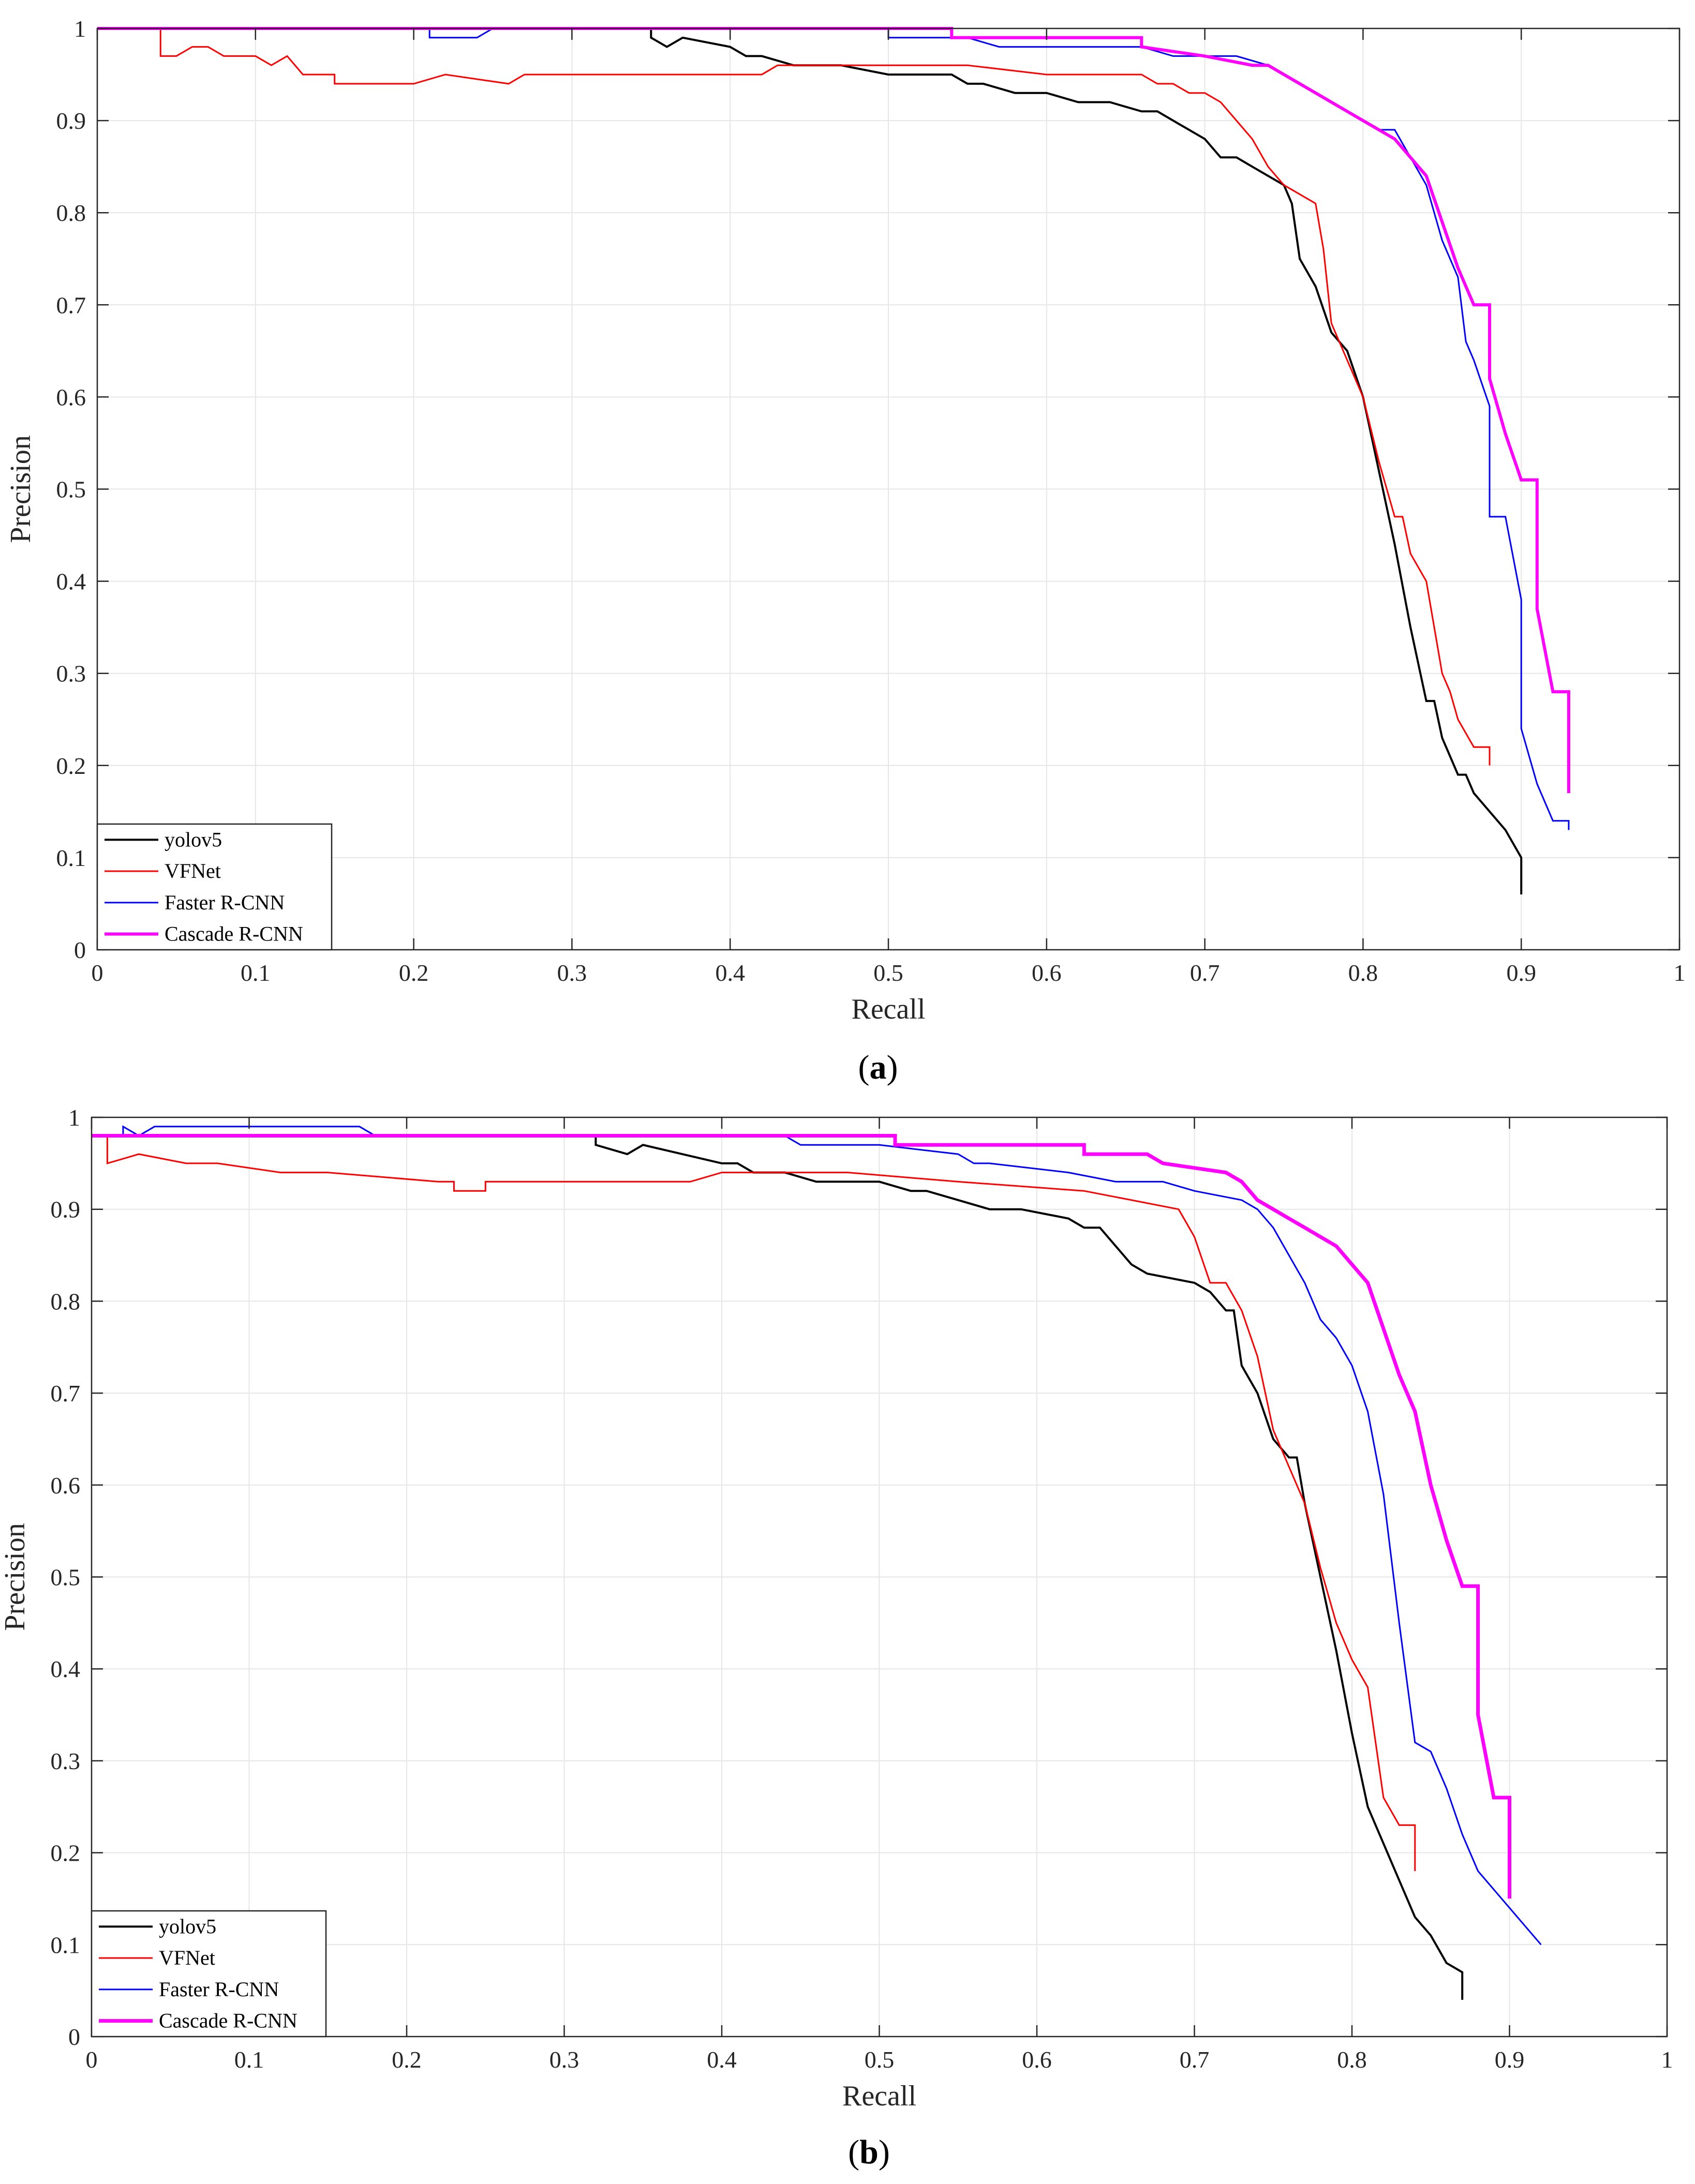 This screenshot has width=1695, height=2184. What do you see at coordinates (878, 1067) in the screenshot?
I see `panel-label: (a)` at bounding box center [878, 1067].